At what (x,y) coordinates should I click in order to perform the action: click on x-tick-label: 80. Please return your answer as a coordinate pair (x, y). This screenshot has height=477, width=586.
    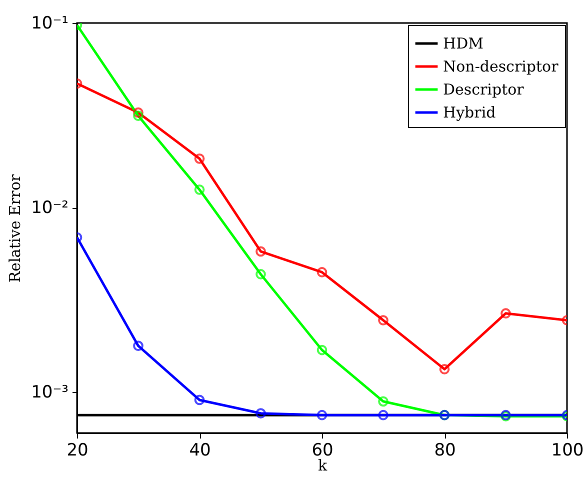
    Looking at the image, I should click on (445, 450).